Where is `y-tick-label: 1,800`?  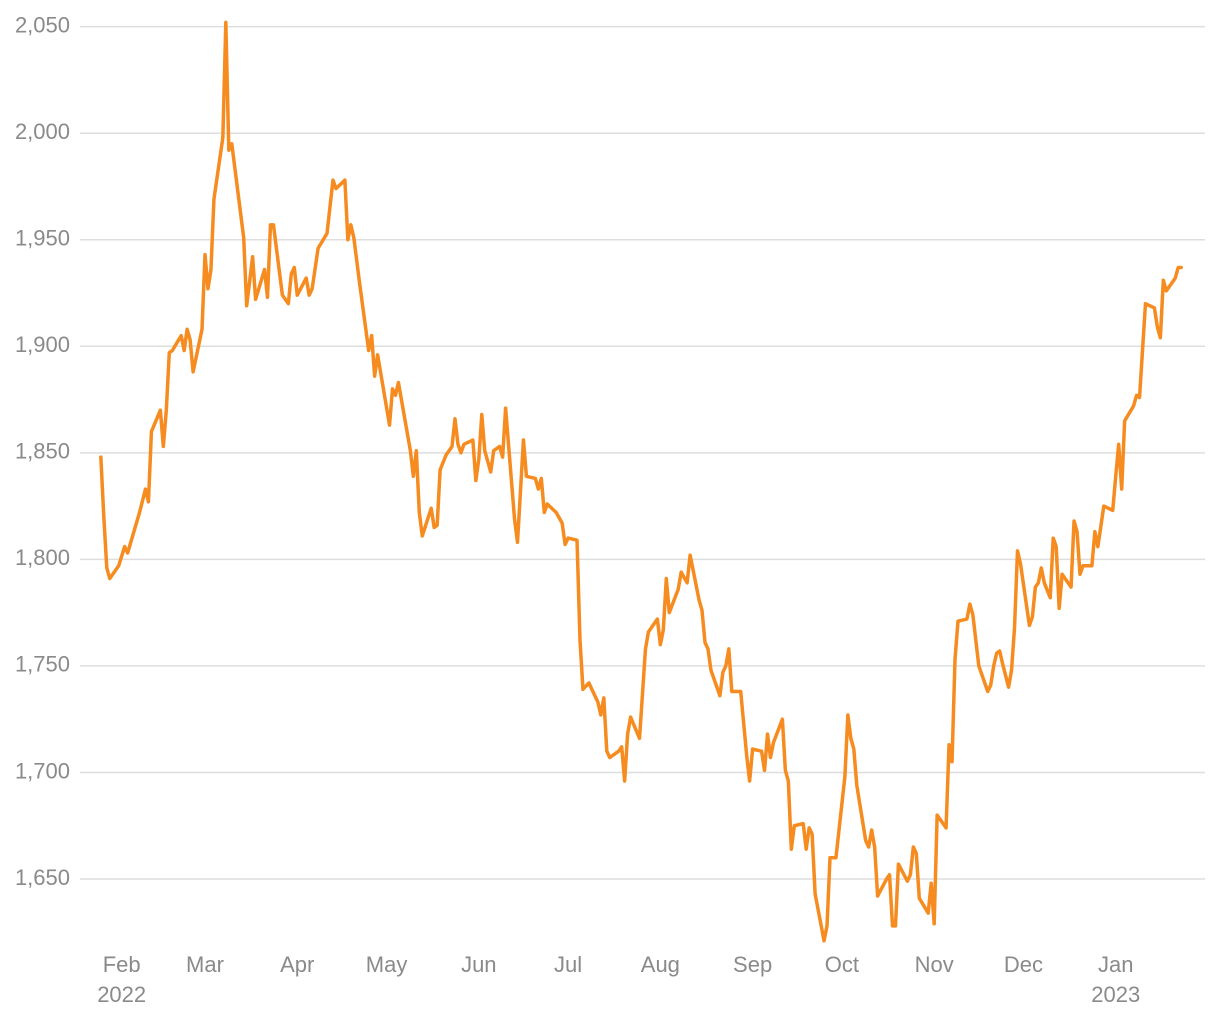
y-tick-label: 1,800 is located at coordinates (42, 557).